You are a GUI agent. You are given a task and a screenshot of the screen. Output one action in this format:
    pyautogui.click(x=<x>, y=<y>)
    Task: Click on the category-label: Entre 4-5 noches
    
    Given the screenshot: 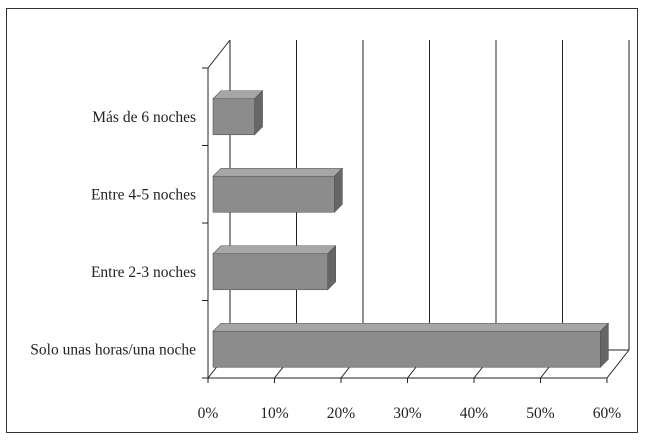 What is the action you would take?
    pyautogui.click(x=143, y=194)
    